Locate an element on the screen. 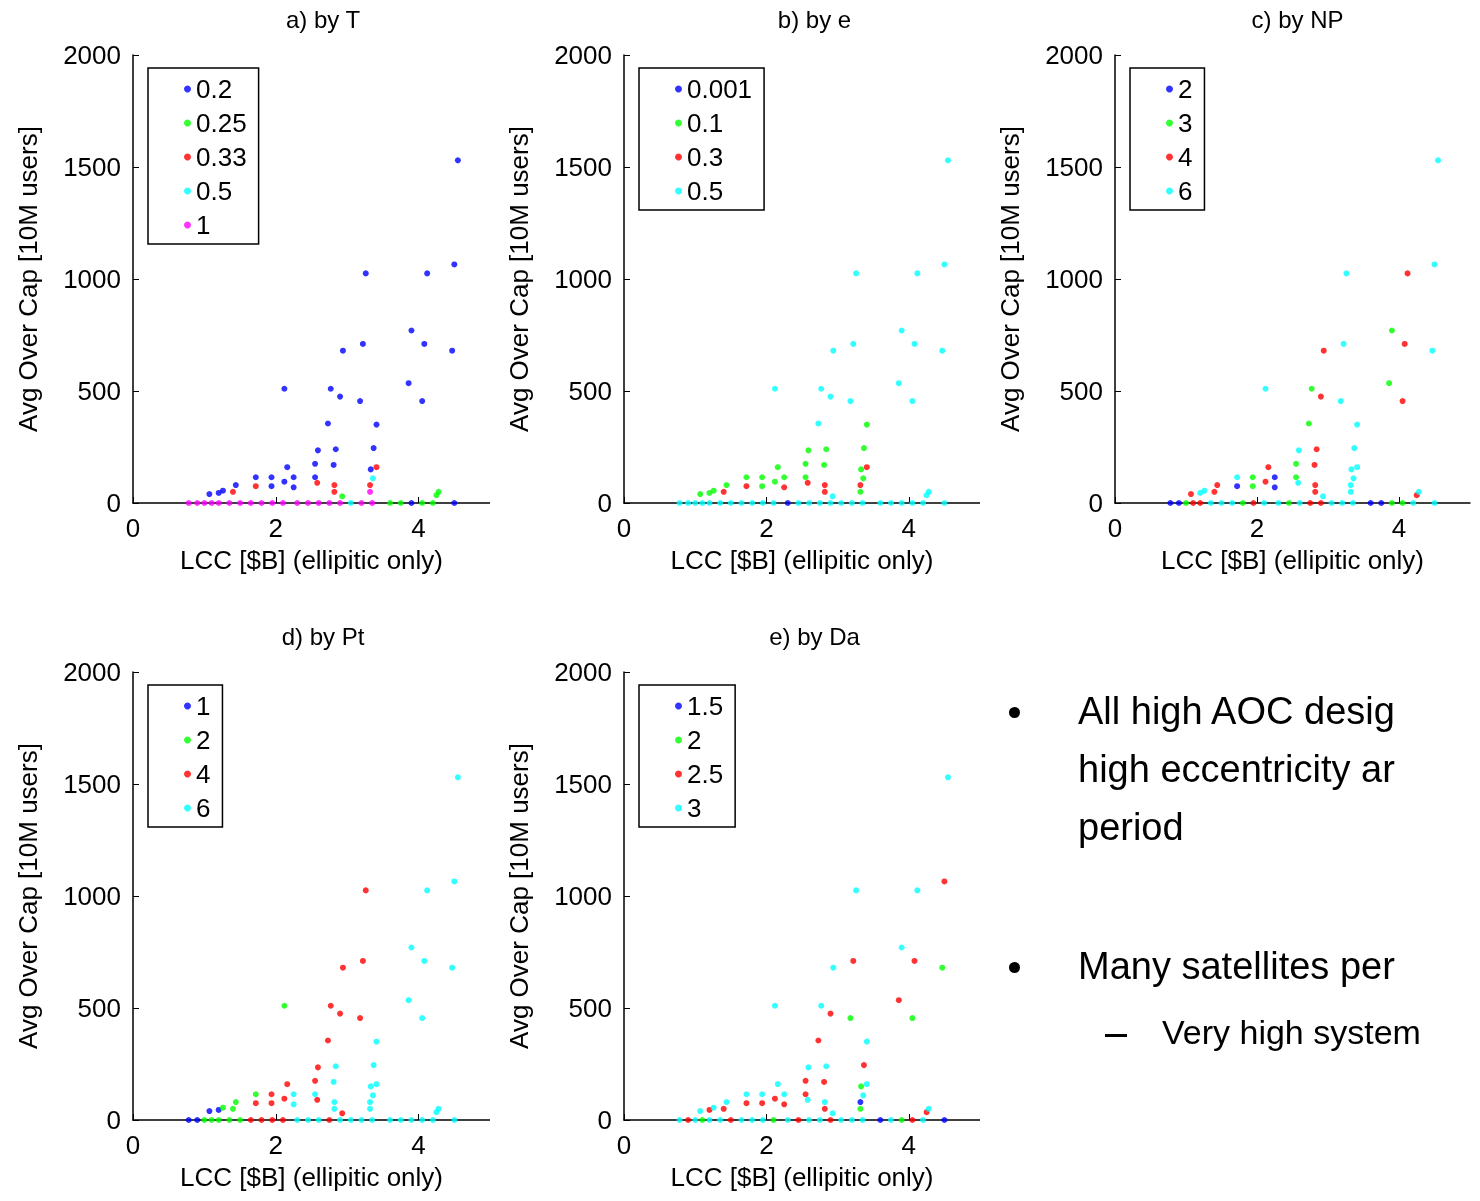  legend-label: 0.25 is located at coordinates (221, 123).